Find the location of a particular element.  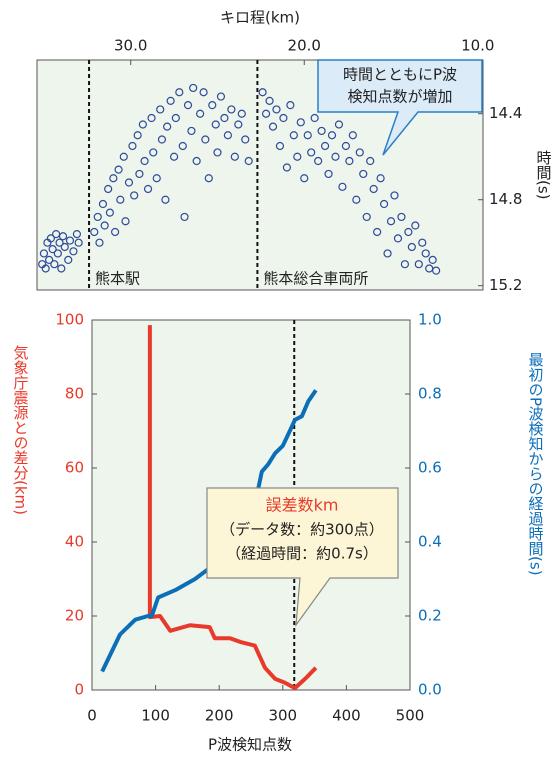

bottom-callout-line: （データ数：約300点） is located at coordinates (302, 530).